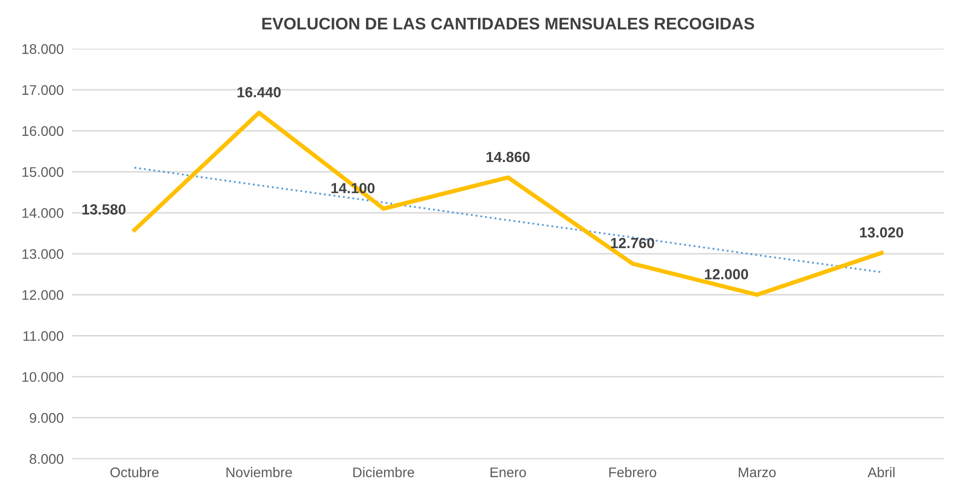 The width and height of the screenshot is (963, 488). What do you see at coordinates (882, 232) in the screenshot?
I see `data-label: 13.020` at bounding box center [882, 232].